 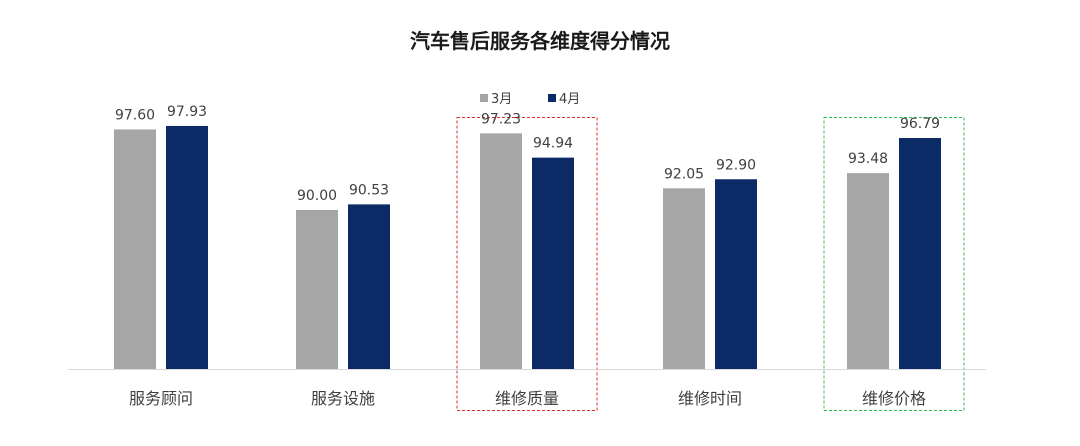 What do you see at coordinates (527, 264) in the screenshot?
I see `highlight-box-维修质量` at bounding box center [527, 264].